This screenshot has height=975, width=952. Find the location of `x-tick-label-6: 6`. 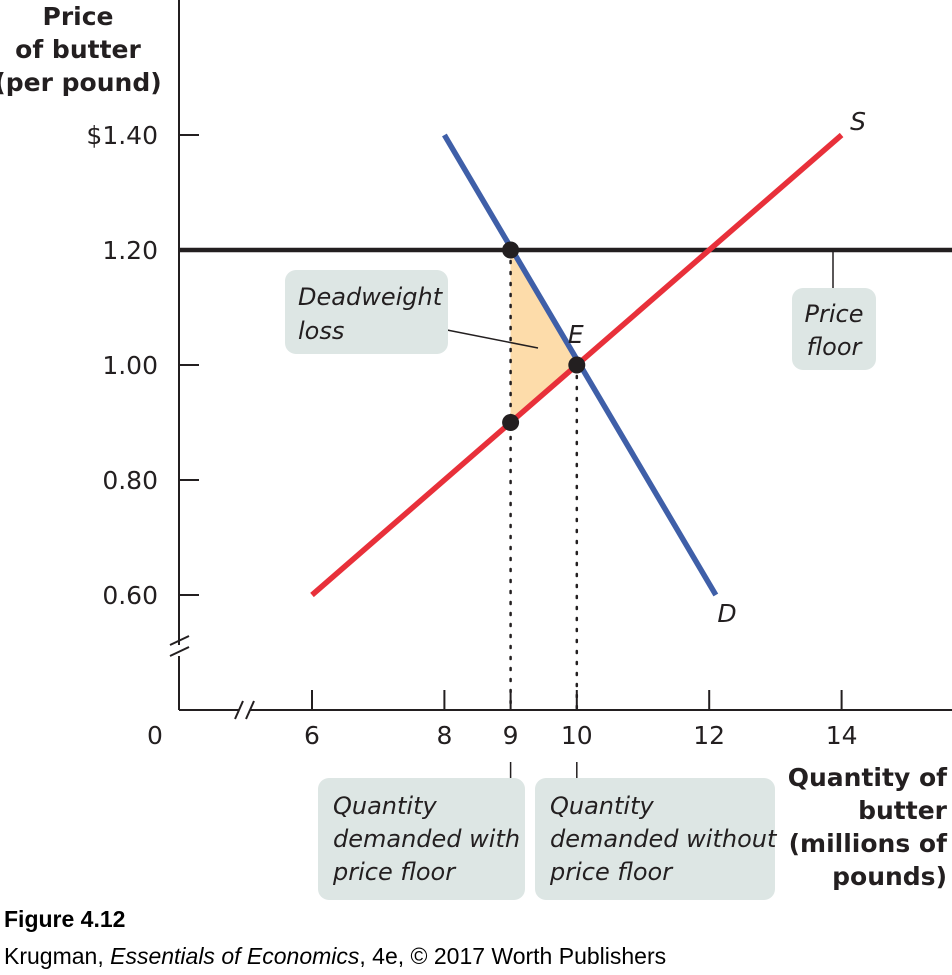

x-tick-label-6: 6 is located at coordinates (312, 735).